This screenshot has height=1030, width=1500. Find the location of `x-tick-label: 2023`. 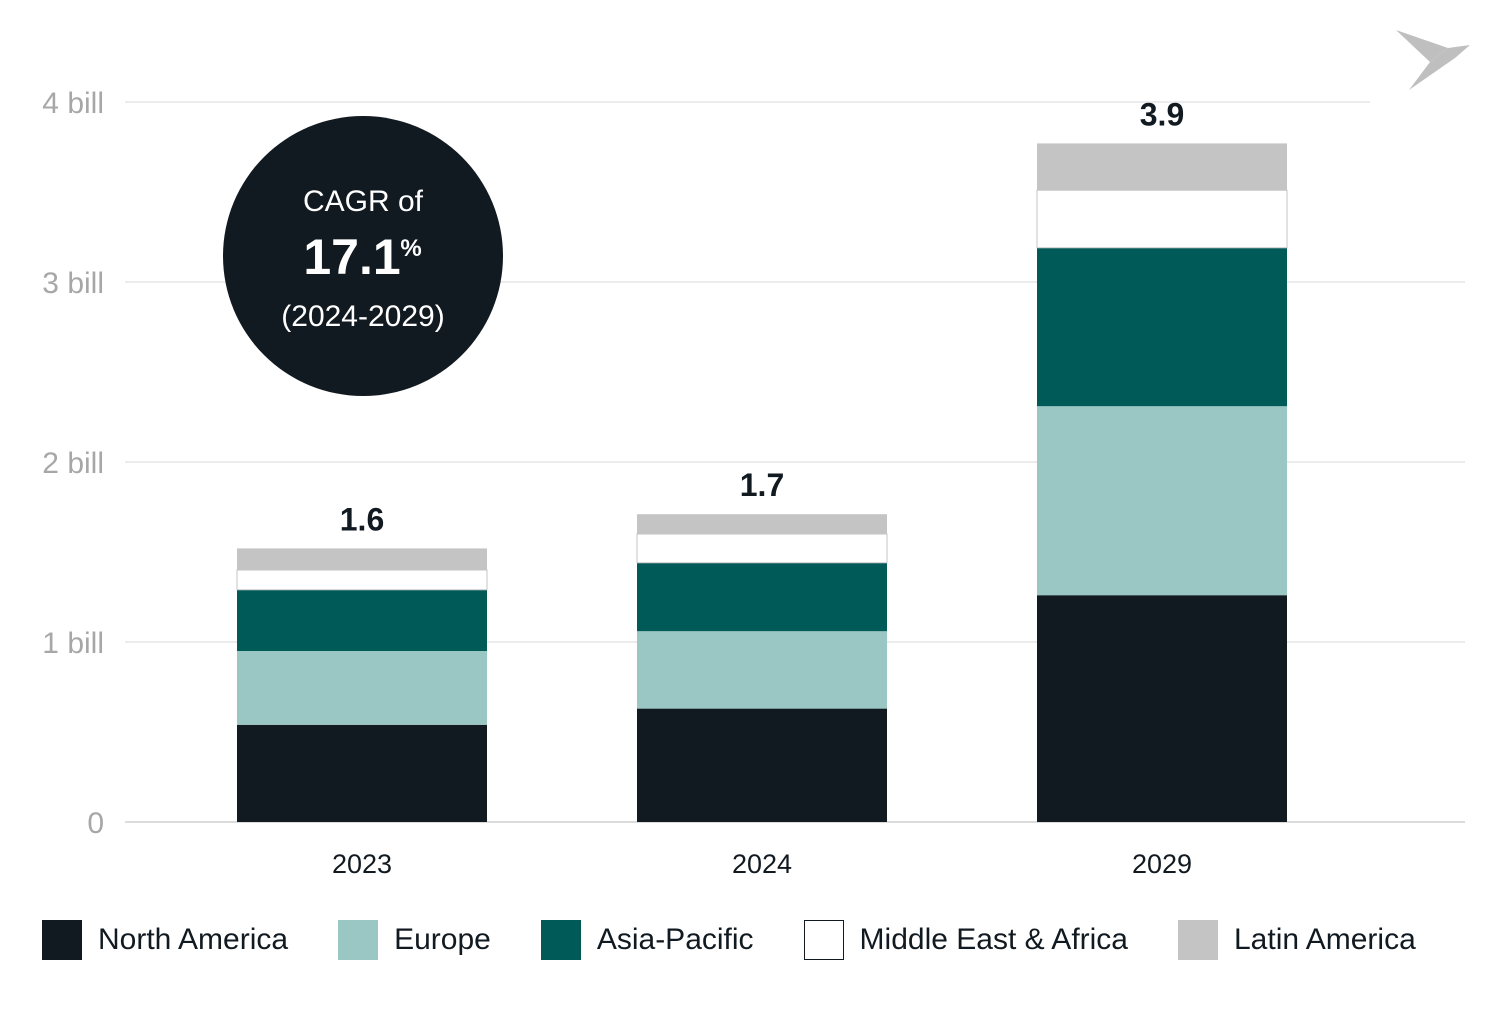

x-tick-label: 2023 is located at coordinates (362, 864).